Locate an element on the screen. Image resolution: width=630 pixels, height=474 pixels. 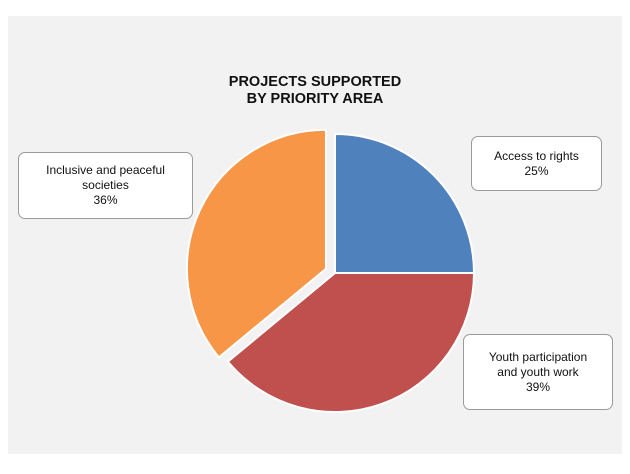
data-label-inclusive-societies-name-2: societies is located at coordinates (105, 185).